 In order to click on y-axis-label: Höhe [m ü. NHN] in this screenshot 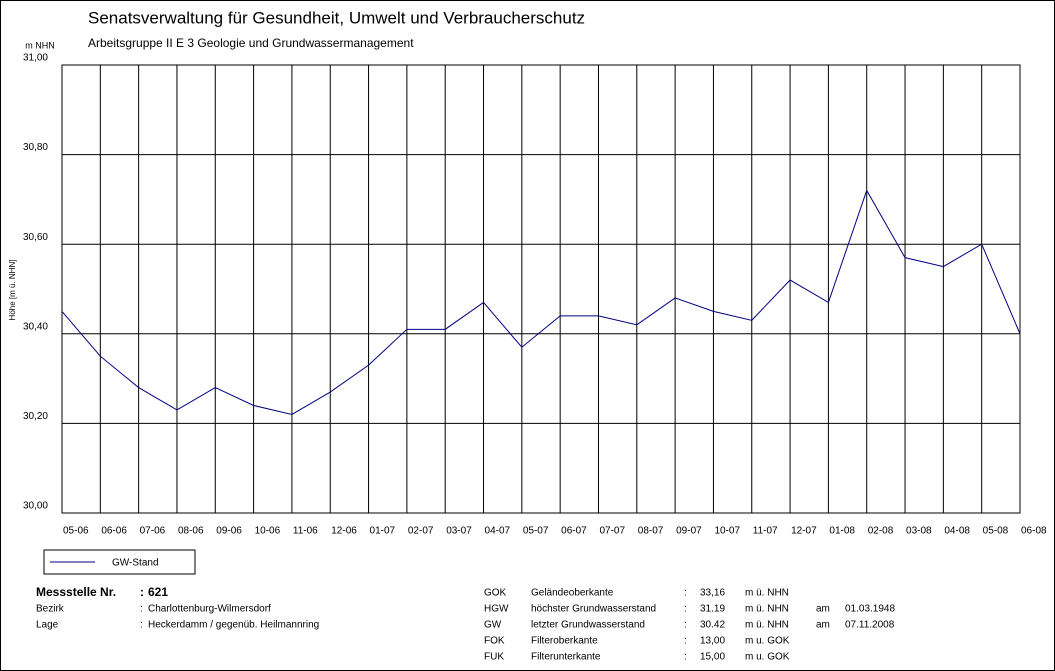, I will do `click(12, 290)`.